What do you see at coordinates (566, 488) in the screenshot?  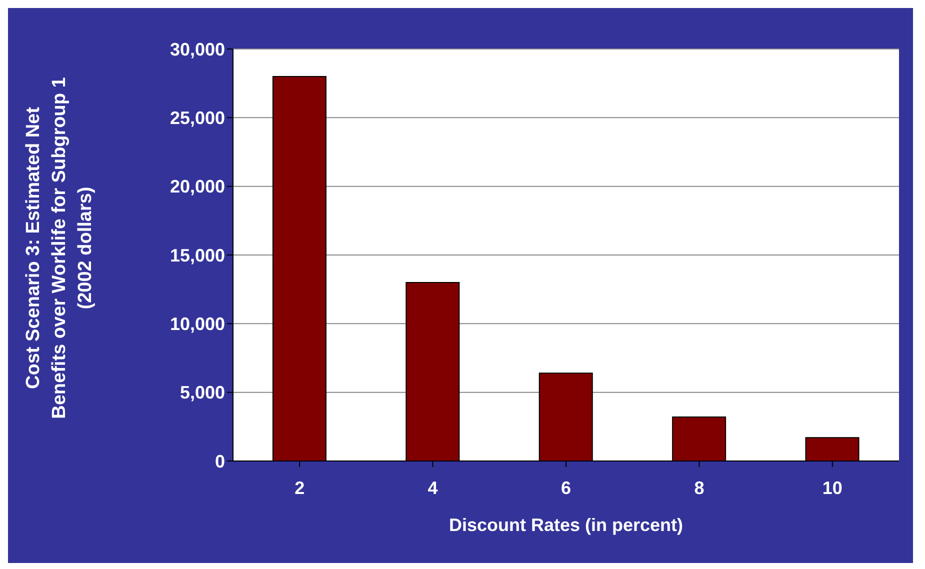 I see `x-tick-label: 6` at bounding box center [566, 488].